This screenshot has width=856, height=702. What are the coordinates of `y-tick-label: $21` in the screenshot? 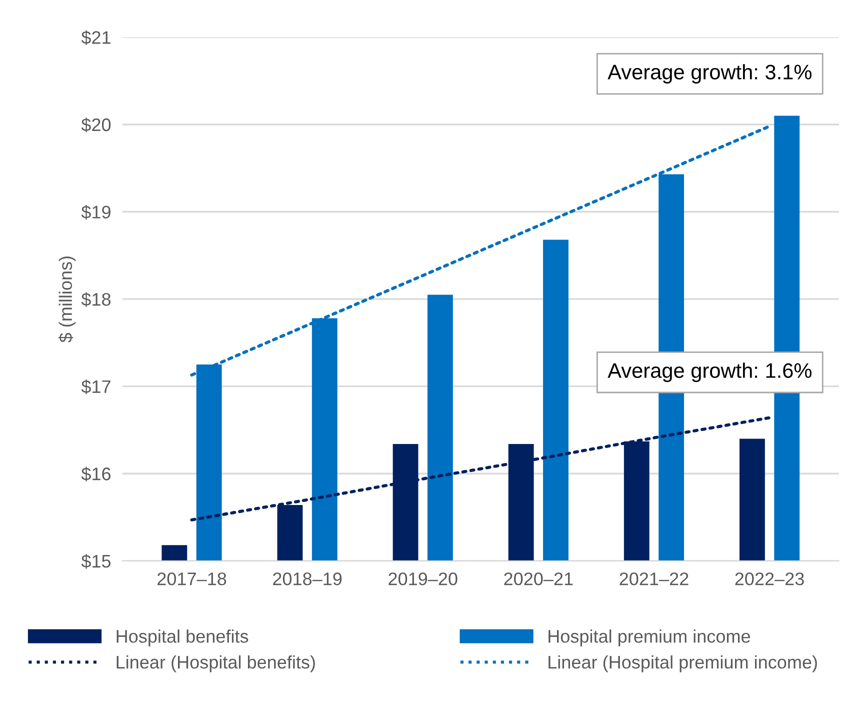 It's located at (95, 37).